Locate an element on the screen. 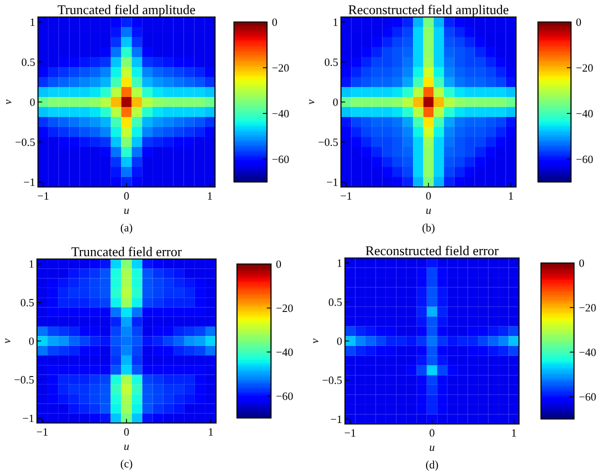  chart-title: Reconstructed field error is located at coordinates (432, 251).